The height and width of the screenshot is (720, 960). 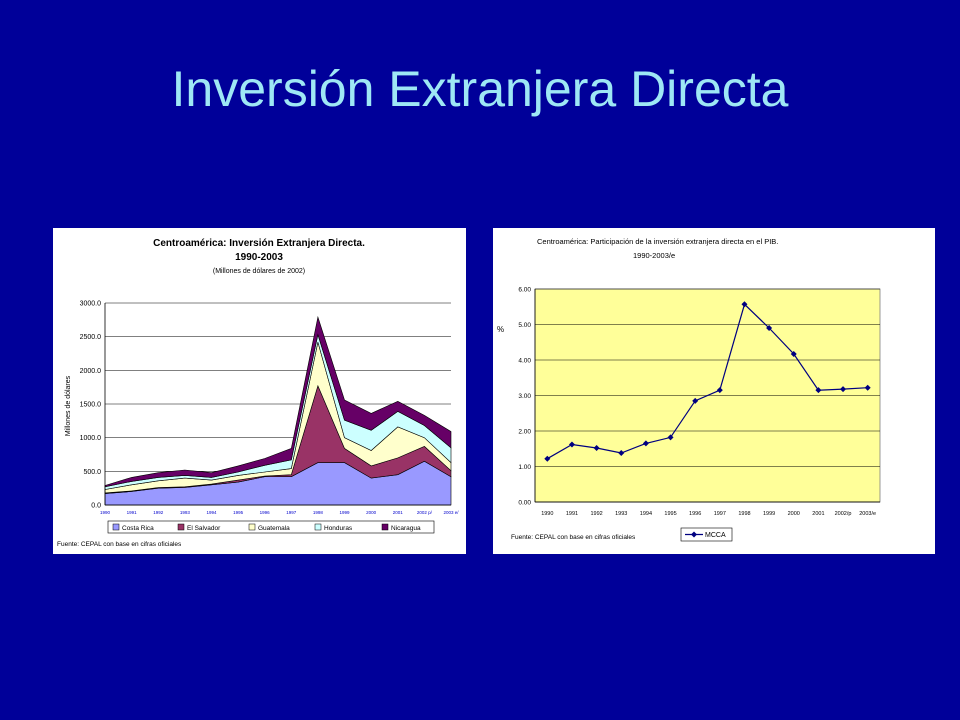 What do you see at coordinates (105, 512) in the screenshot?
I see `chart1-x-tick-label: 1990` at bounding box center [105, 512].